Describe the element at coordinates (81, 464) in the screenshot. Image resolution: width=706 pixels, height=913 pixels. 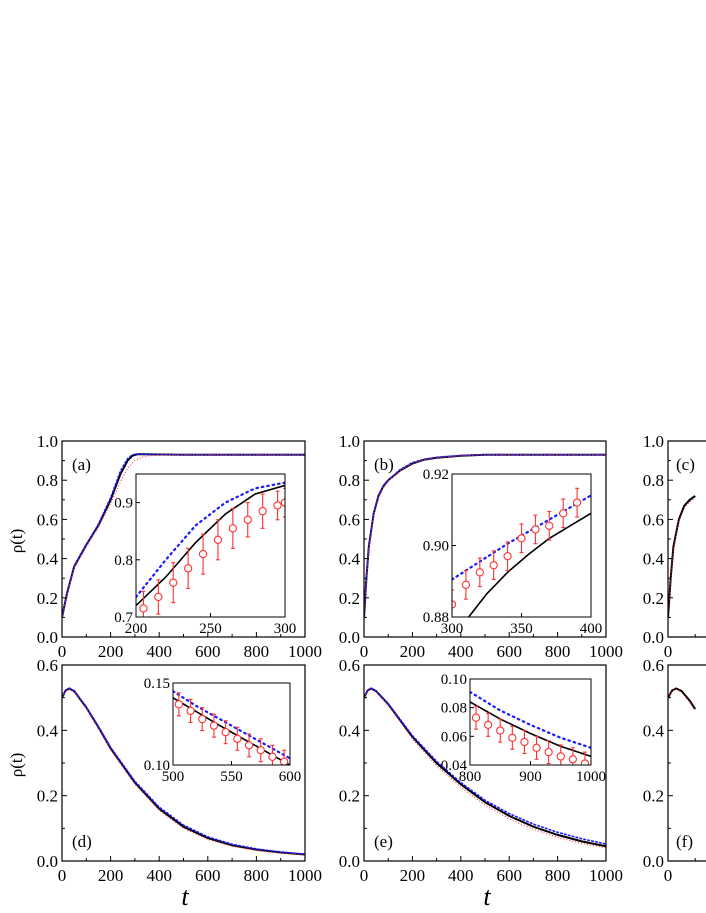
I see `panel-a-label: (a)` at that location.